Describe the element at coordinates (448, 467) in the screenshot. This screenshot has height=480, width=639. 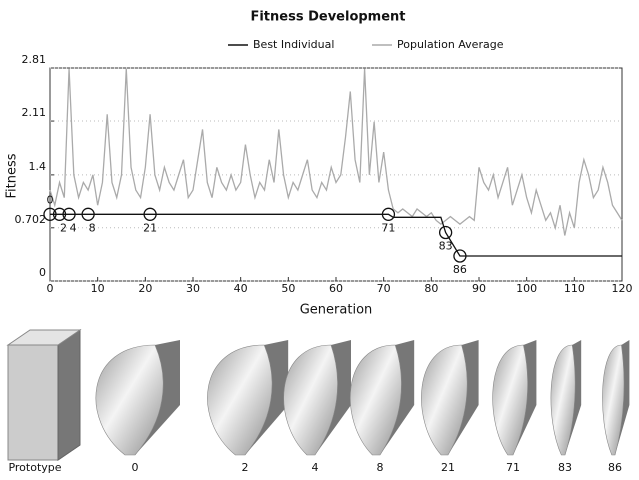
I see `gallery-label: 21` at that location.